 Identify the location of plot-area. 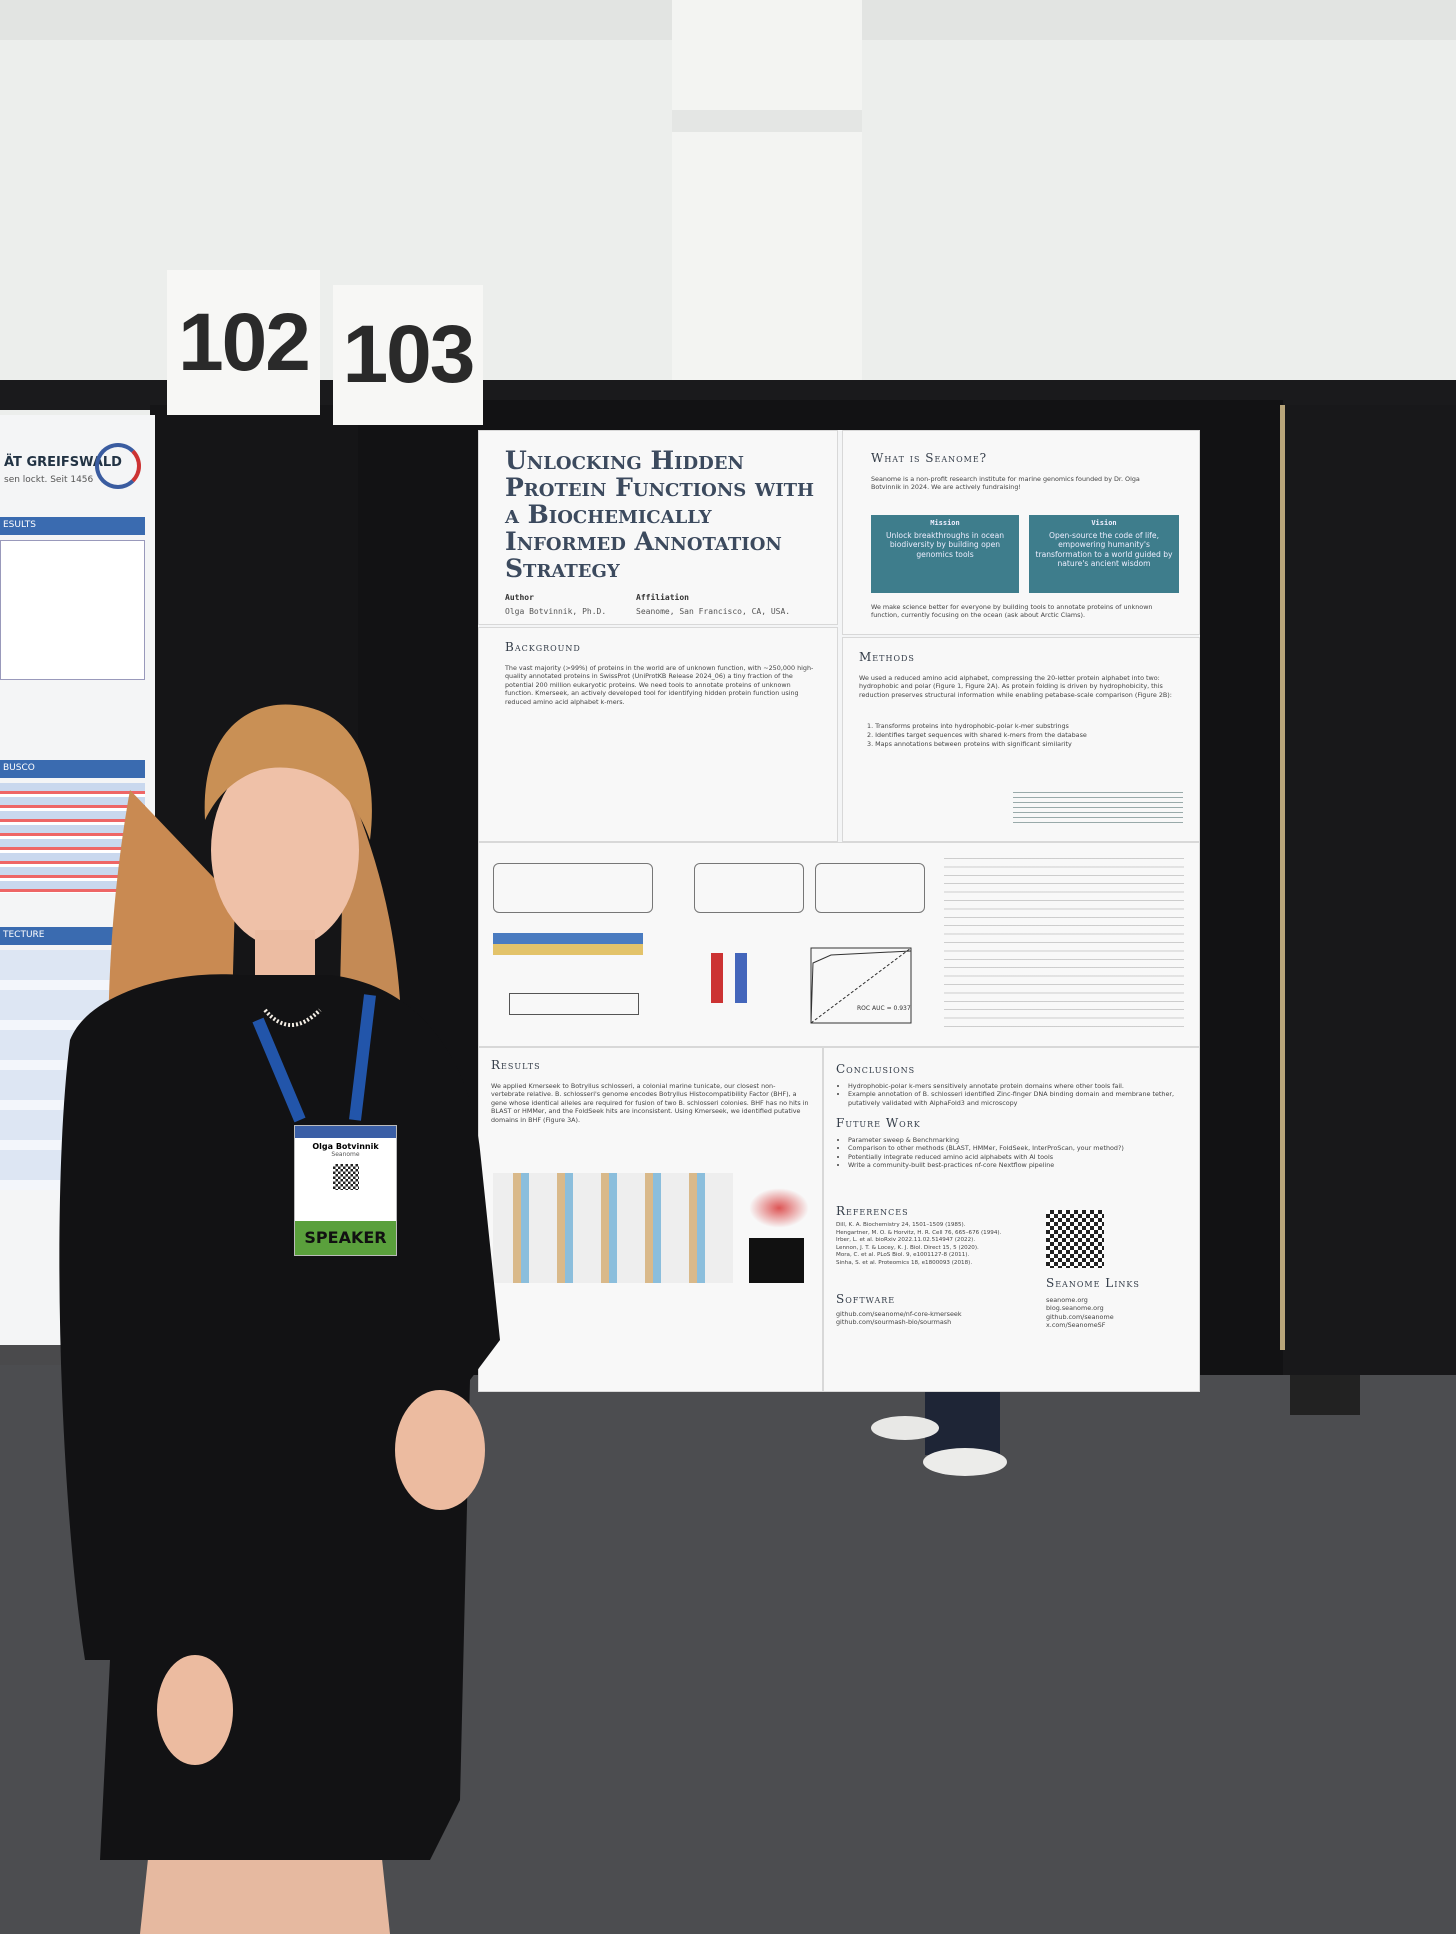
(72, 610).